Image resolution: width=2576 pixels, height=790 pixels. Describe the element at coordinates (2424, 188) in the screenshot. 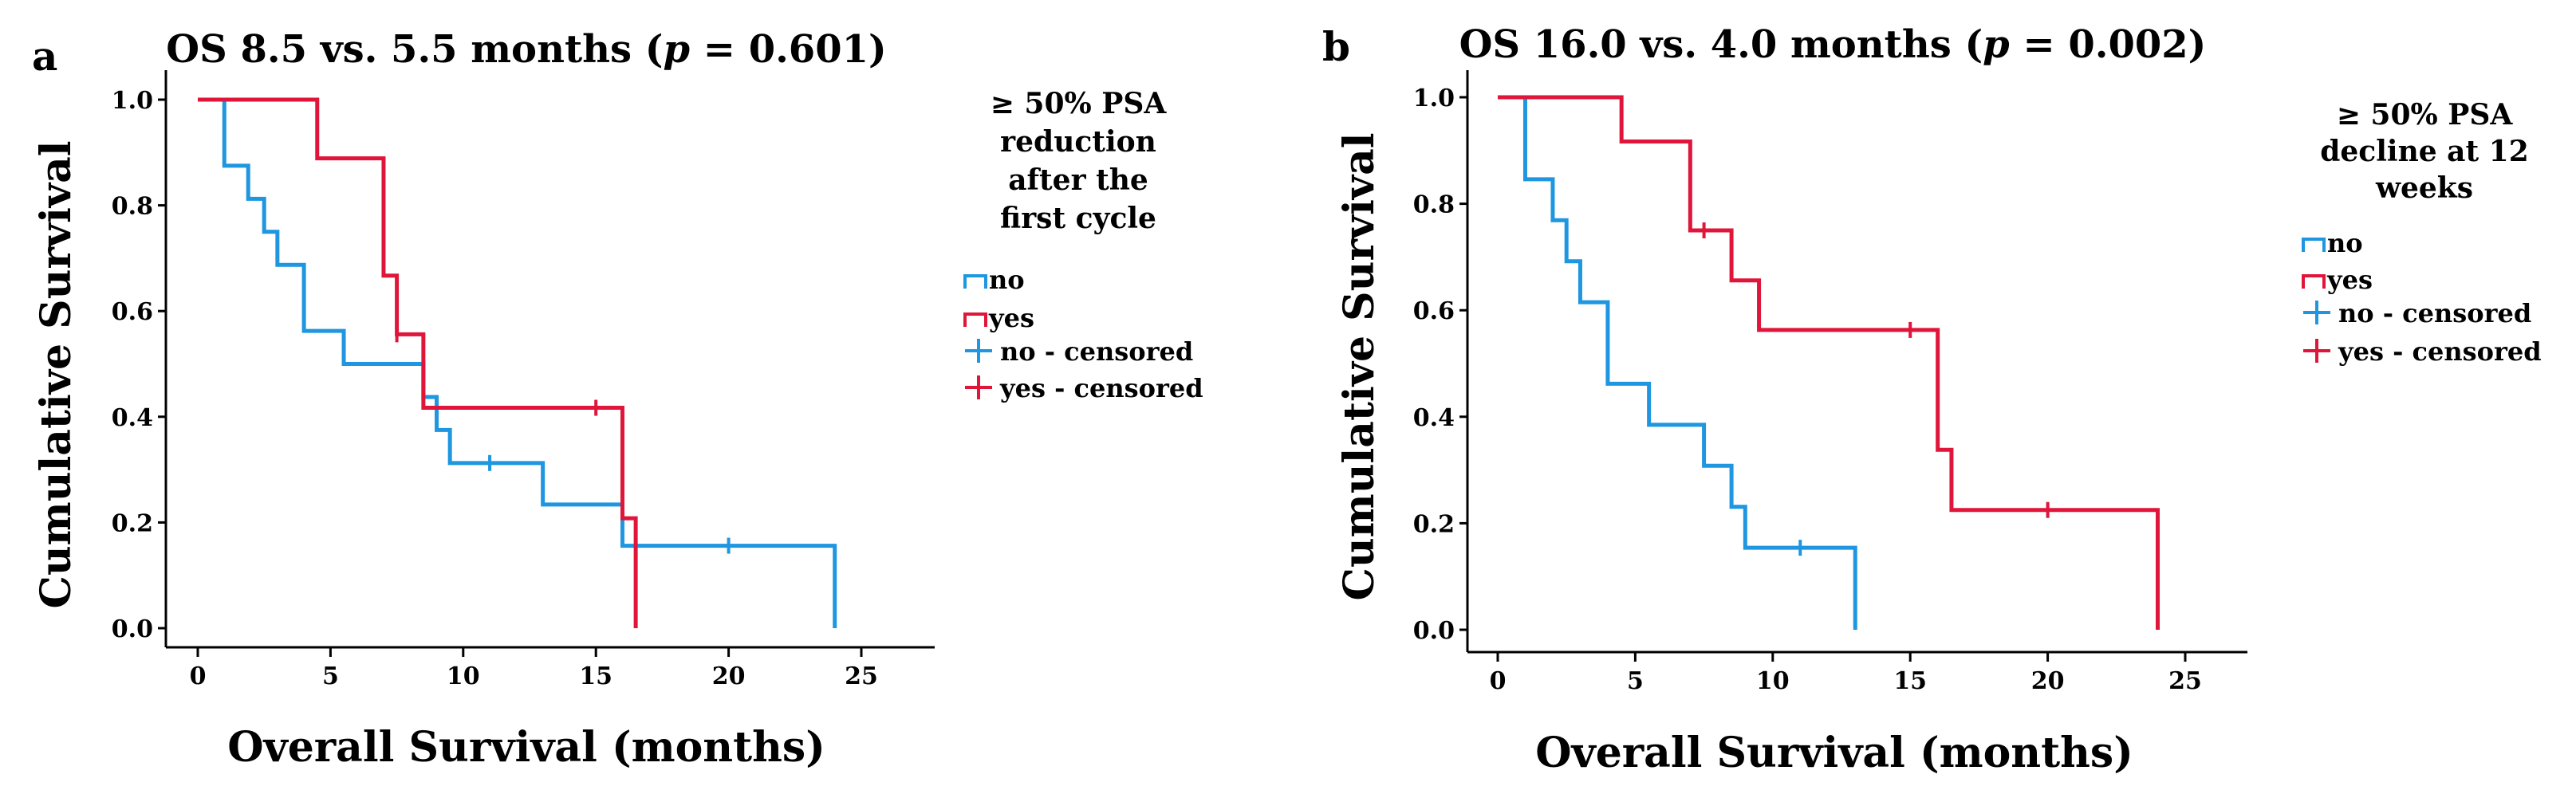

I see `legend-title-line: weeks` at that location.